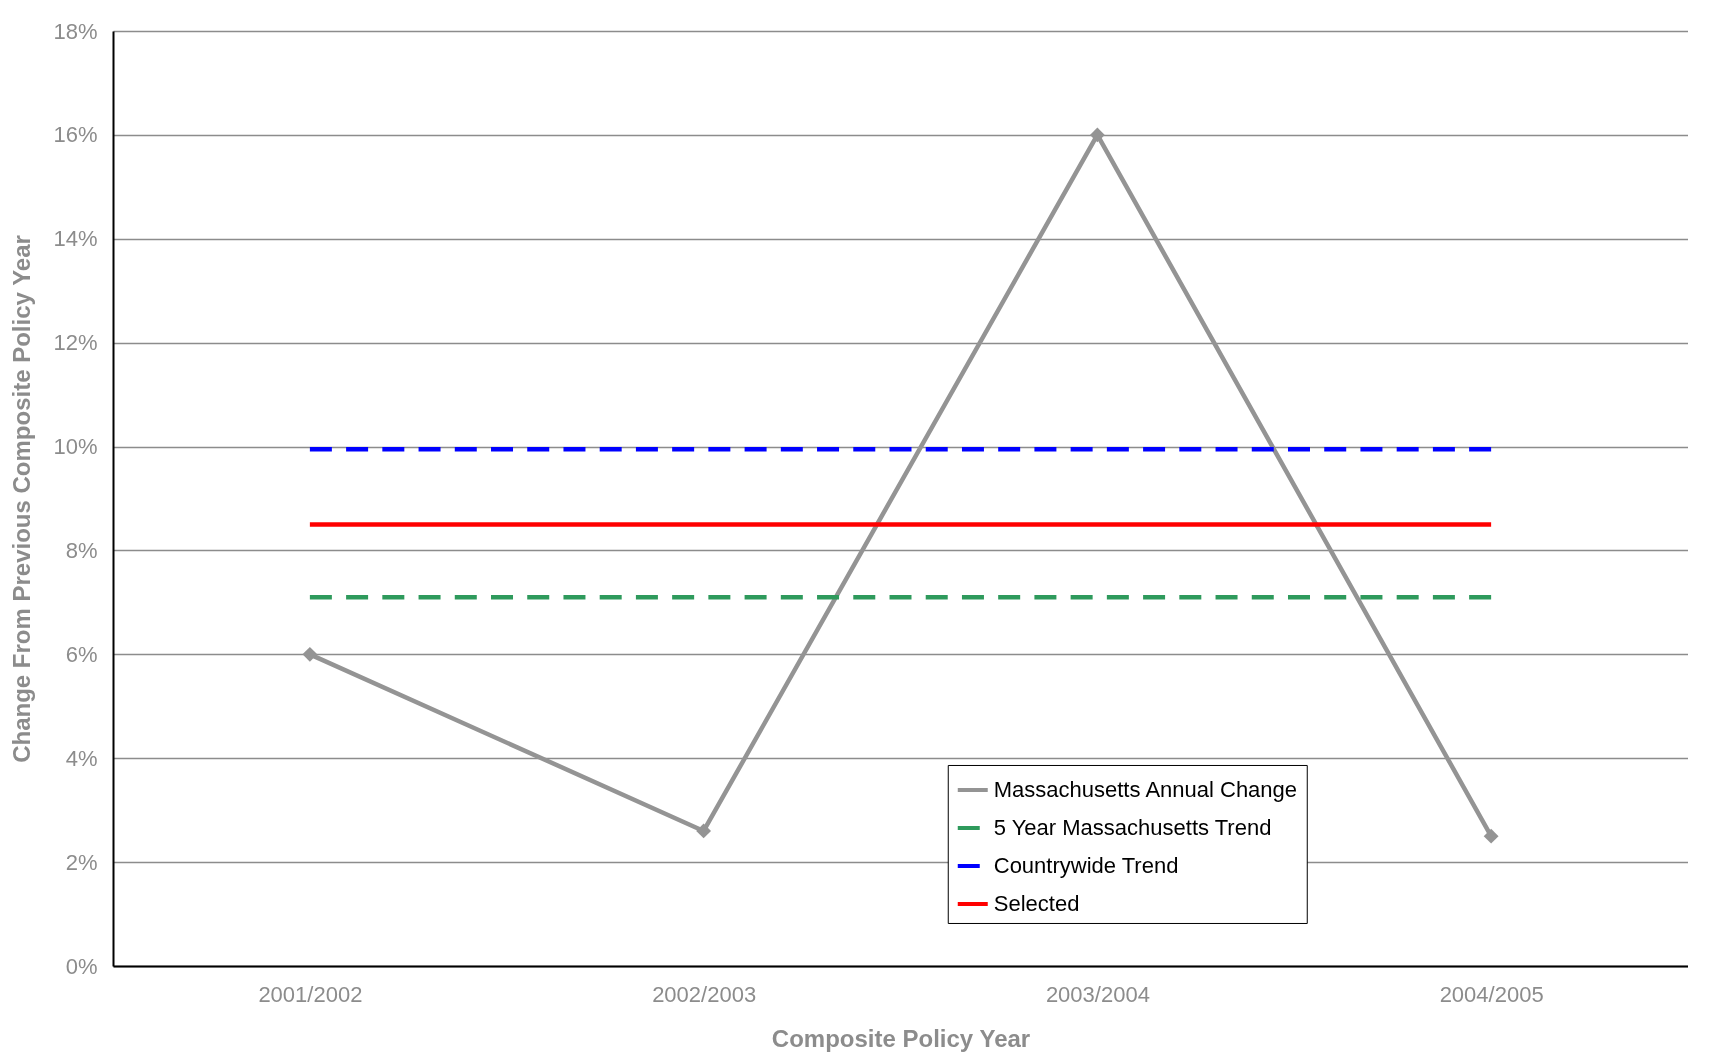 This screenshot has height=1059, width=1729. What do you see at coordinates (75, 31) in the screenshot?
I see `y-tick-label: 18%` at bounding box center [75, 31].